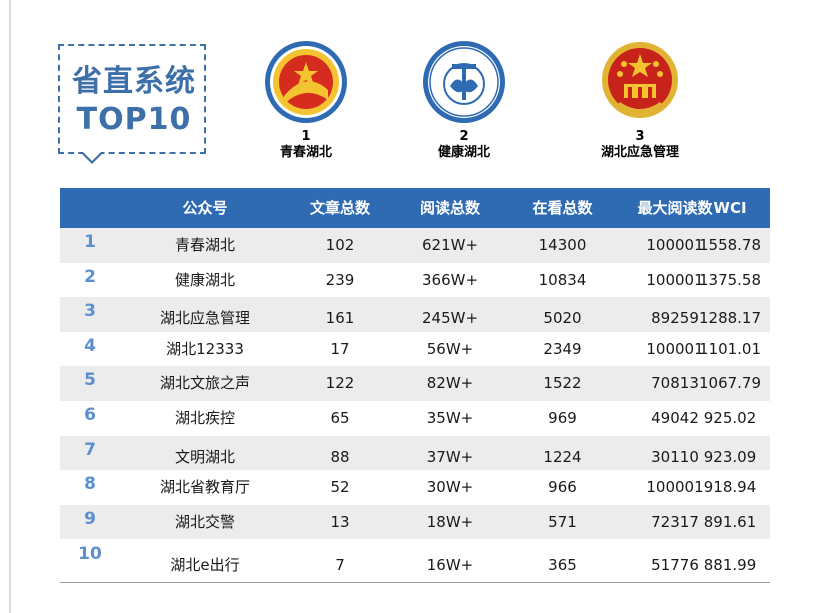 This screenshot has width=839, height=613. Describe the element at coordinates (675, 208) in the screenshot. I see `header-max-reads: 最大阅读数` at that location.